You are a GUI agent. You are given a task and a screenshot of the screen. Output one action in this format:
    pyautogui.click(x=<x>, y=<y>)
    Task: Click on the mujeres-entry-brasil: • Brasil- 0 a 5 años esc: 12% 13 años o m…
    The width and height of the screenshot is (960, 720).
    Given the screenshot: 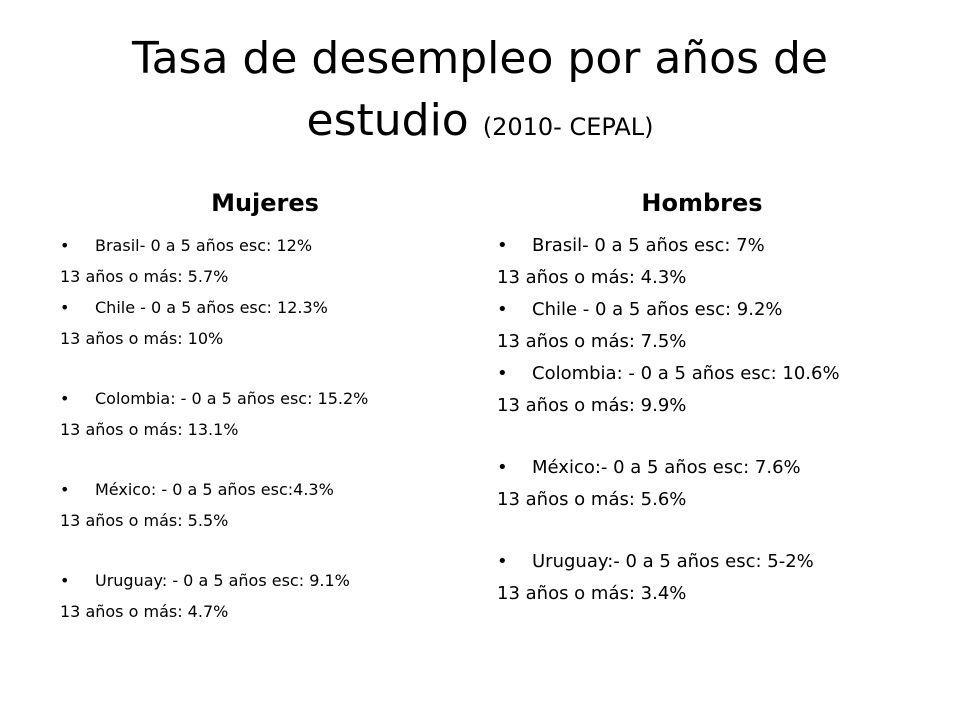 What is the action you would take?
    pyautogui.click(x=270, y=261)
    